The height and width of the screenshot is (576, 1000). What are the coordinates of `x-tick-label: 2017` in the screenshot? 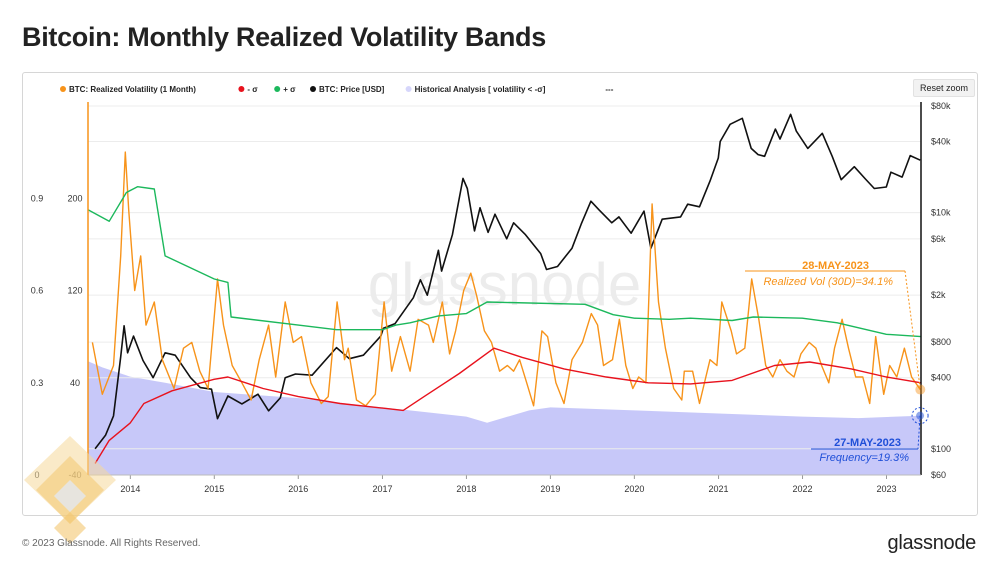 It's located at (382, 489).